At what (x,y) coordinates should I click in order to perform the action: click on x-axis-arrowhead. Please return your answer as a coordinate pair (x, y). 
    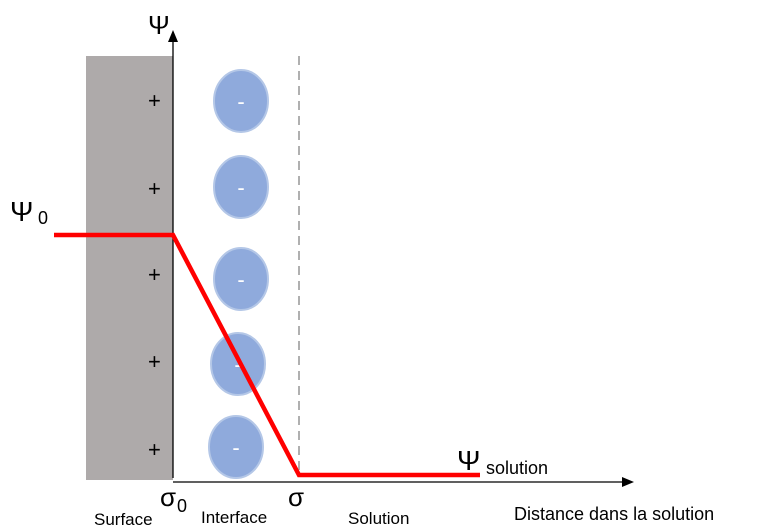
    Looking at the image, I should click on (628, 482).